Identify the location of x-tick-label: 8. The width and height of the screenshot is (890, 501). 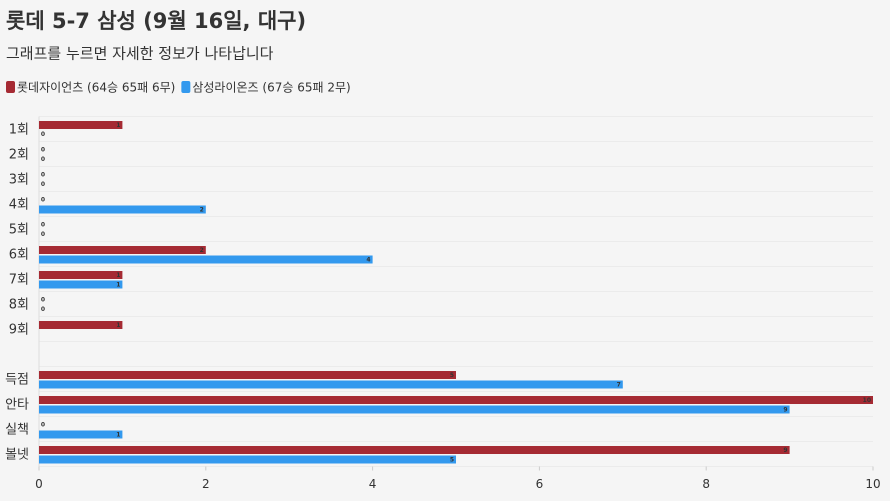
(706, 484).